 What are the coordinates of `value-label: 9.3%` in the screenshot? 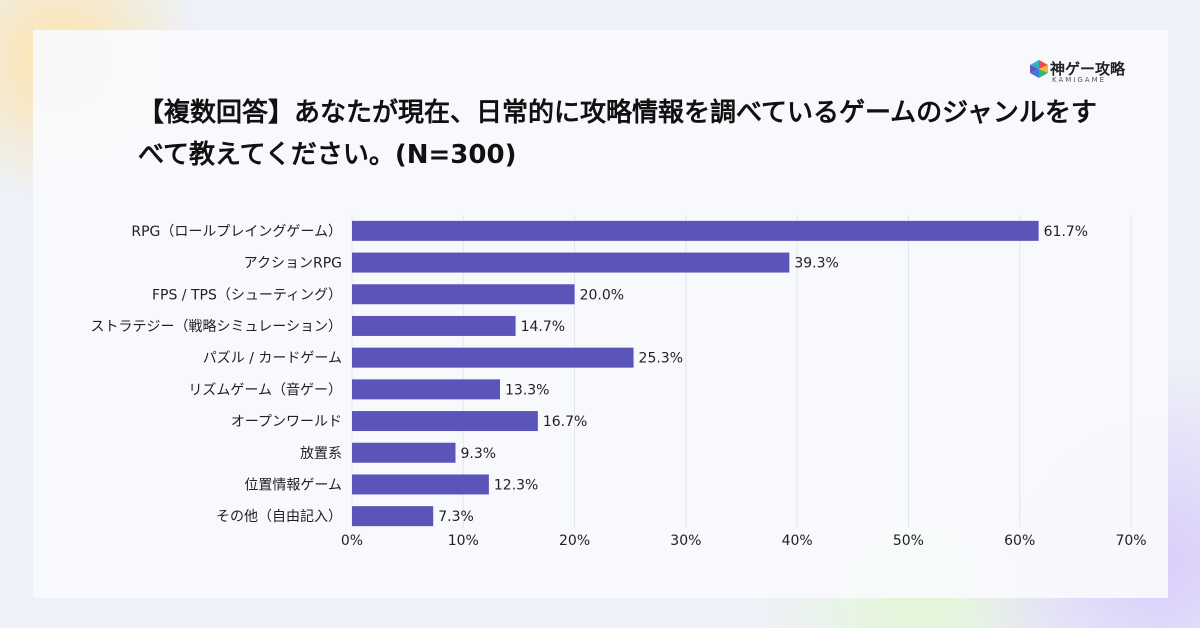 It's located at (478, 454).